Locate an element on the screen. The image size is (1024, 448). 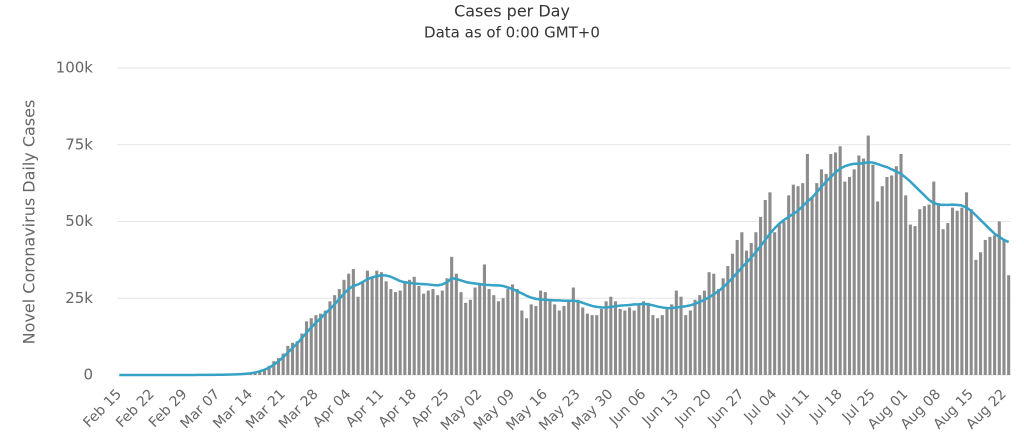
chart-title: Cases per Day is located at coordinates (512, 11).